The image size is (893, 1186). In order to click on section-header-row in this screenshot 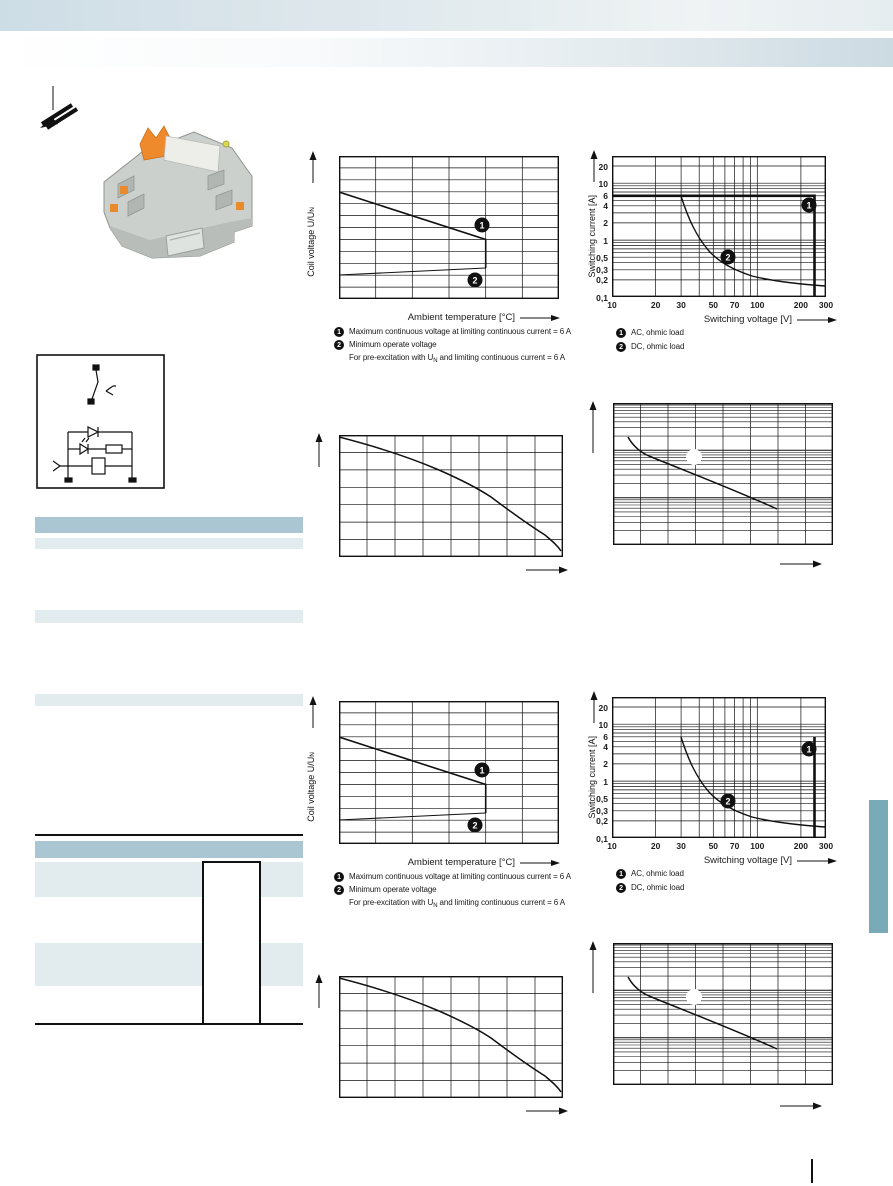, I will do `click(169, 525)`.